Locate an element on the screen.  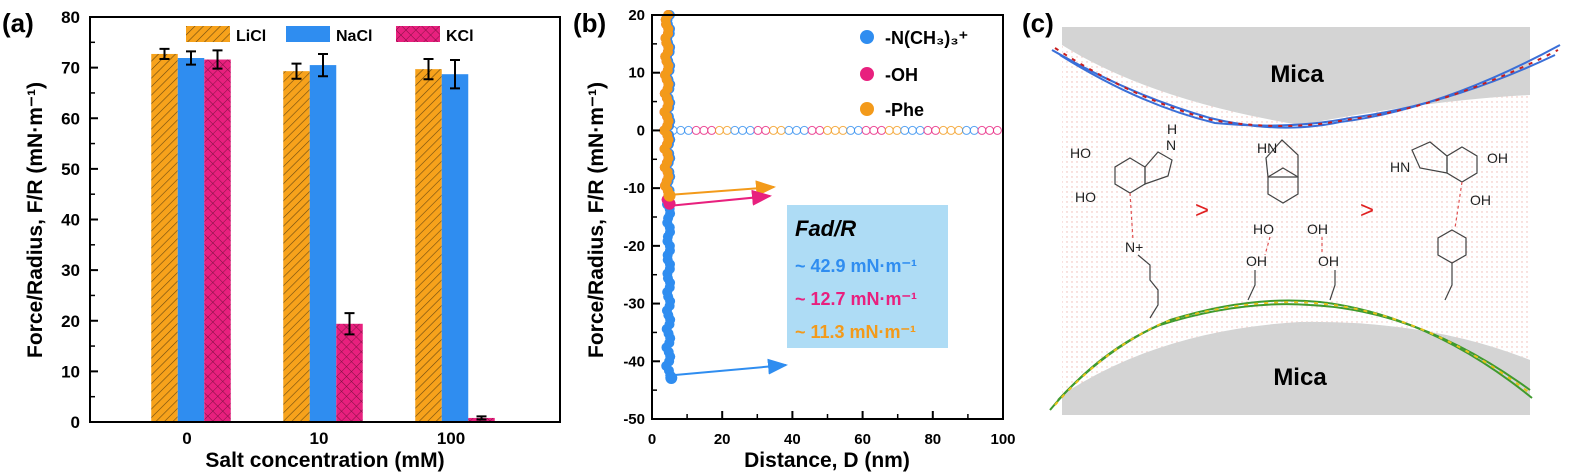
molecule-left: HO HO H N N+ is located at coordinates (1123, 220).